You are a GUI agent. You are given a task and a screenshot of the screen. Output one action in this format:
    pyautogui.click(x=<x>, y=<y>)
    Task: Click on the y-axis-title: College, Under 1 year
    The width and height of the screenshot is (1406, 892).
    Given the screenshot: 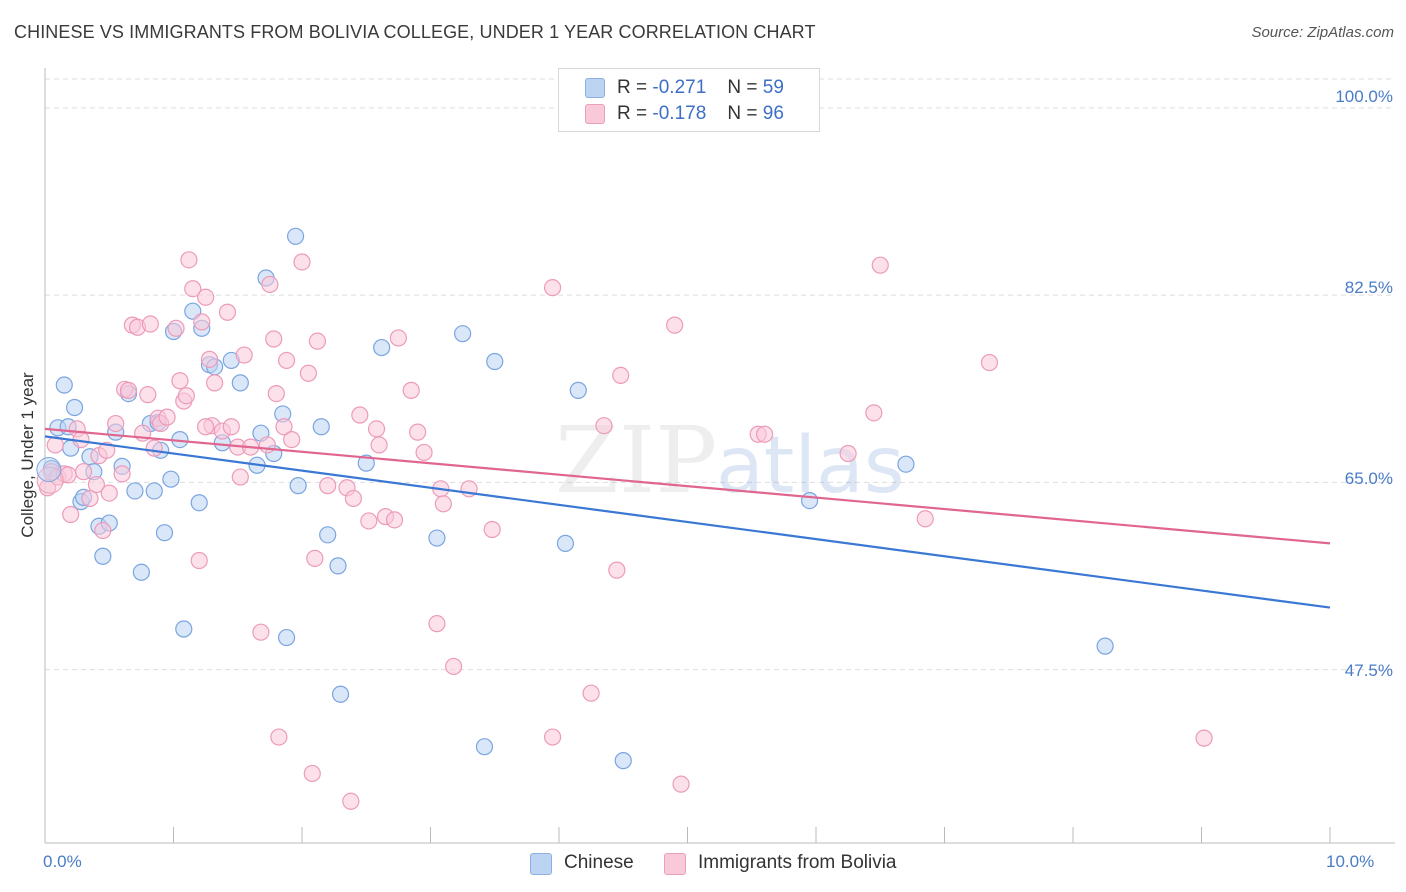 What is the action you would take?
    pyautogui.click(x=27, y=455)
    